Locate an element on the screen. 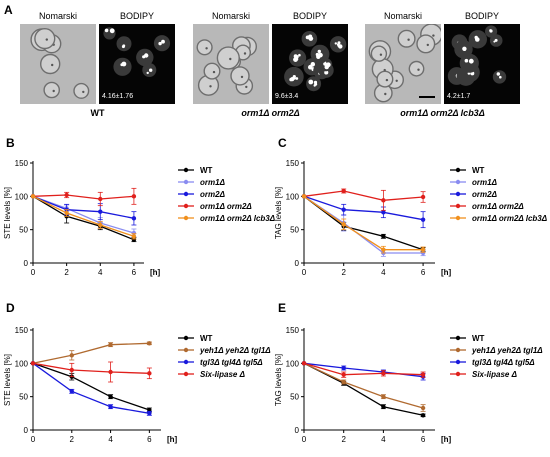 This screenshot has width=550, height=457. legend-label: orm1Δ is located at coordinates (485, 182).